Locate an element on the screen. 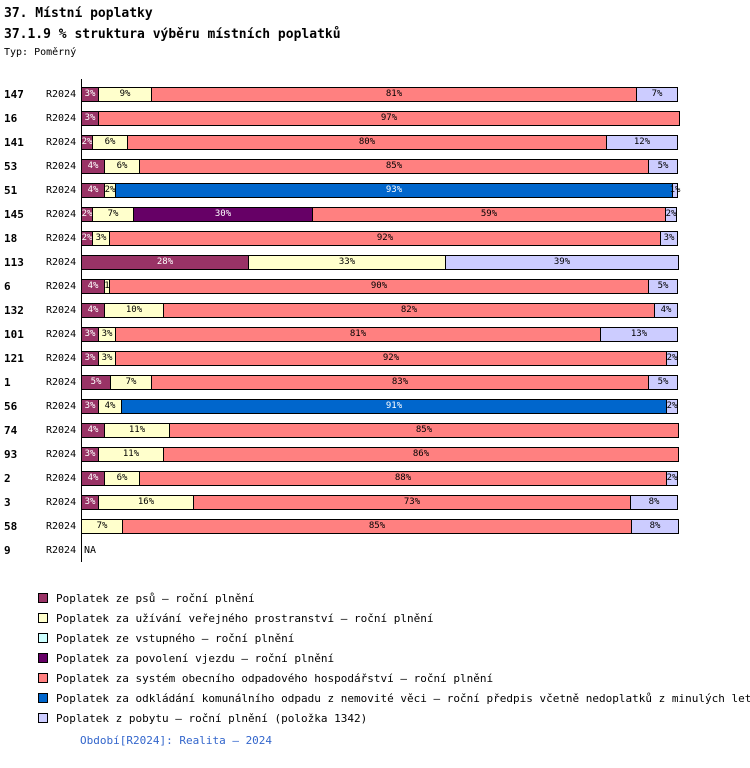 The width and height of the screenshot is (750, 768). chart-row: 93 R2024 3% 11% 86% is located at coordinates (375, 454).